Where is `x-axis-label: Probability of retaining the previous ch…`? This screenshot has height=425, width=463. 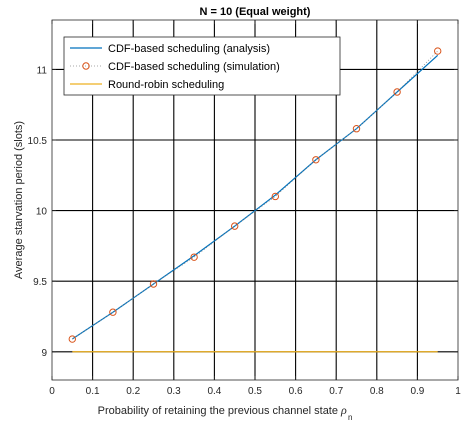
x-axis-label: Probability of retaining the previous ch… is located at coordinates (218, 411).